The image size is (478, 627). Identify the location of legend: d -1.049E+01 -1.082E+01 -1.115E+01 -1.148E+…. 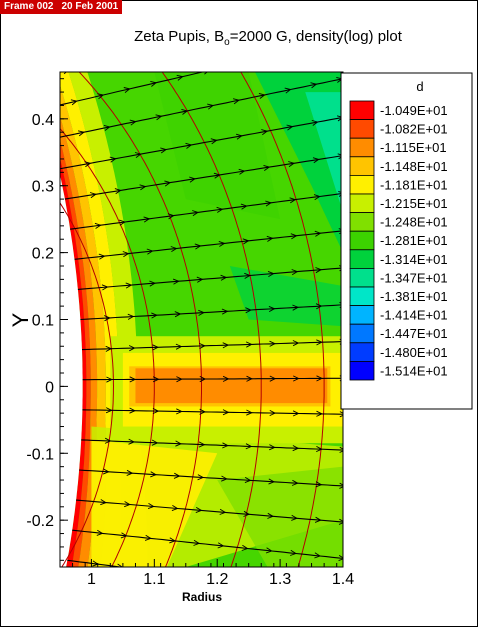
(406, 241).